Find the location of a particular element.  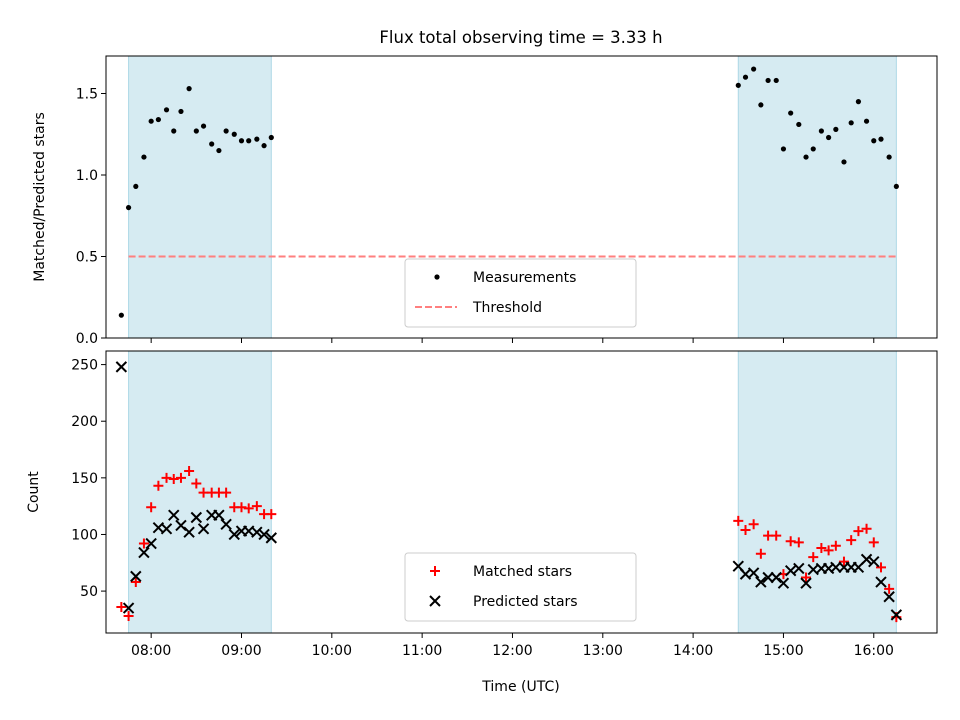

legend-measurement-marker is located at coordinates (437, 277).